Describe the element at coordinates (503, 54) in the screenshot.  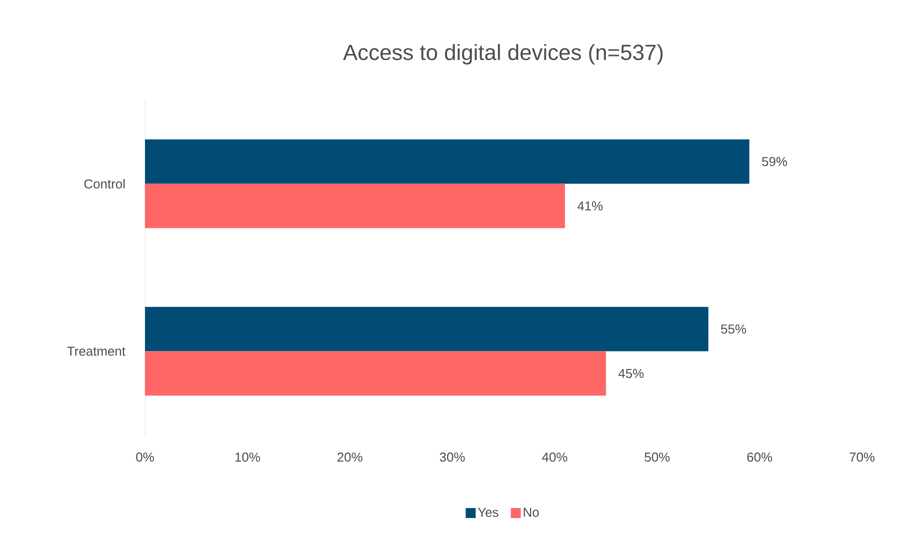
I see `chart-title: Access to digital devices (n=537)` at that location.